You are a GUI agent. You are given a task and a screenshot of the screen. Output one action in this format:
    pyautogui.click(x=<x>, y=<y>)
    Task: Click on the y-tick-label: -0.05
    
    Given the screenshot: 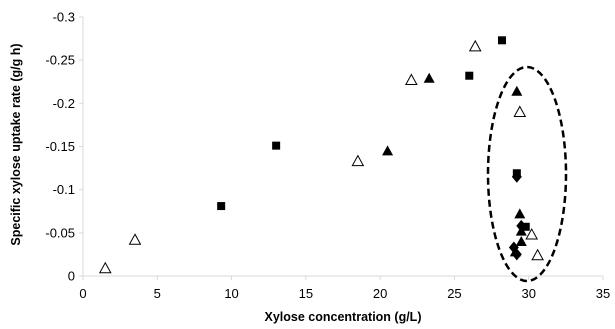 What is the action you would take?
    pyautogui.click(x=60, y=232)
    